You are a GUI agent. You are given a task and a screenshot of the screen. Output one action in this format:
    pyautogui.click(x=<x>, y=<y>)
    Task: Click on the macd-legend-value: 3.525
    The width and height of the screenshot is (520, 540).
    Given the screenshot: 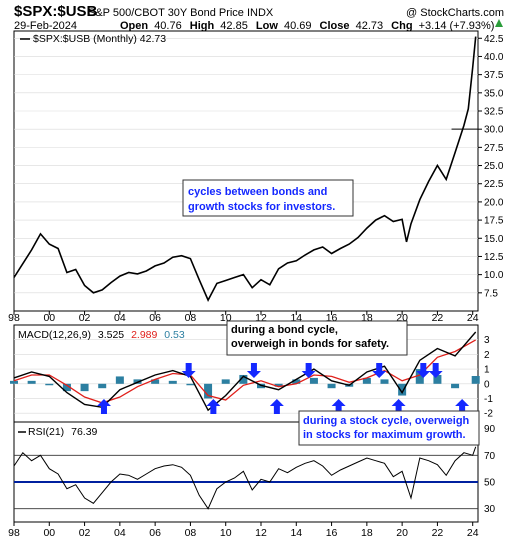 What is the action you would take?
    pyautogui.click(x=111, y=335)
    